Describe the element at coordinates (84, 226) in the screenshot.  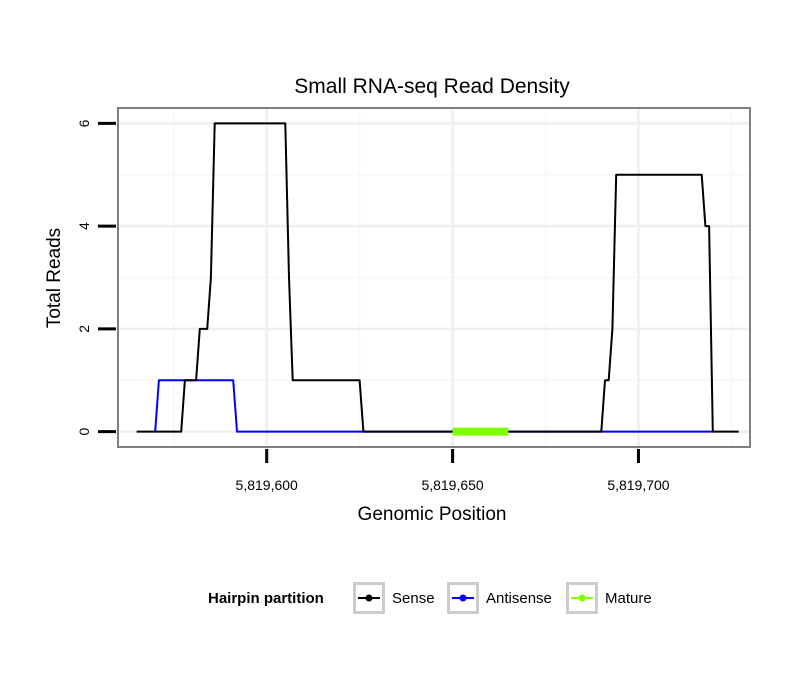
I see `y-tick-label: 4` at that location.